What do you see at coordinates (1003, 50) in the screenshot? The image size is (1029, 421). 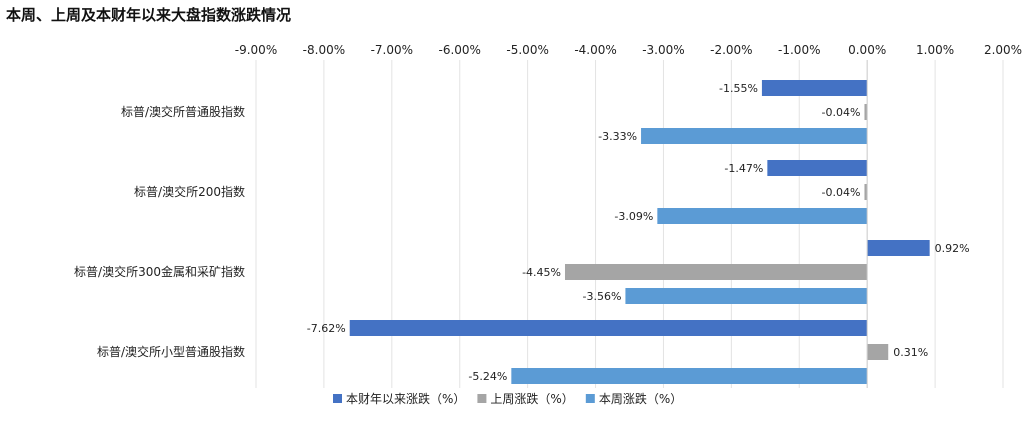 I see `x-tick-label: 2.00%` at bounding box center [1003, 50].